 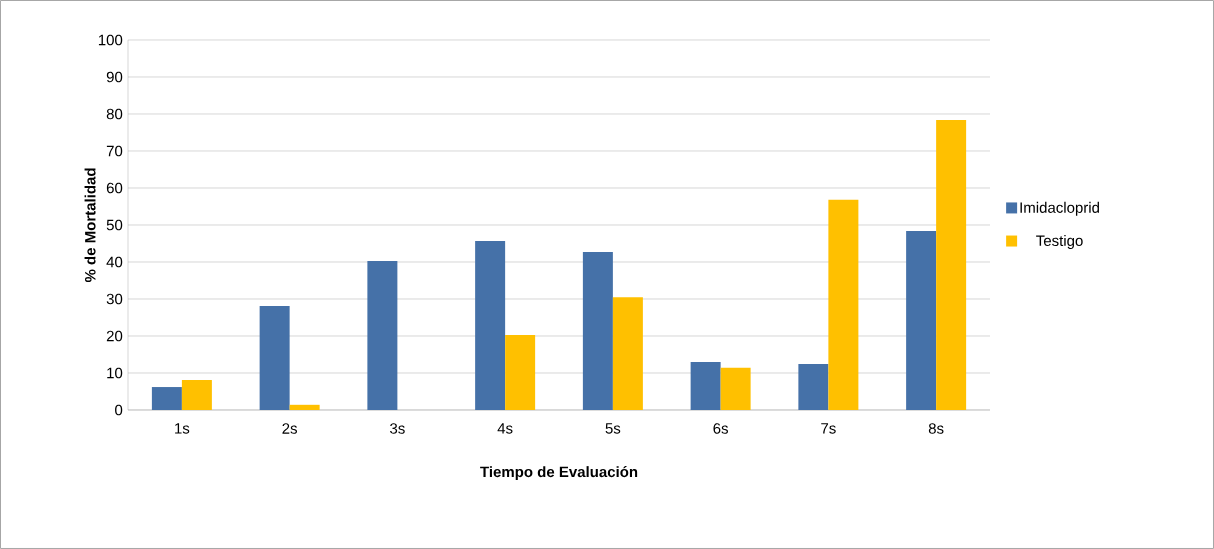 What do you see at coordinates (936, 428) in the screenshot?
I see `x-tick-label: 8s` at bounding box center [936, 428].